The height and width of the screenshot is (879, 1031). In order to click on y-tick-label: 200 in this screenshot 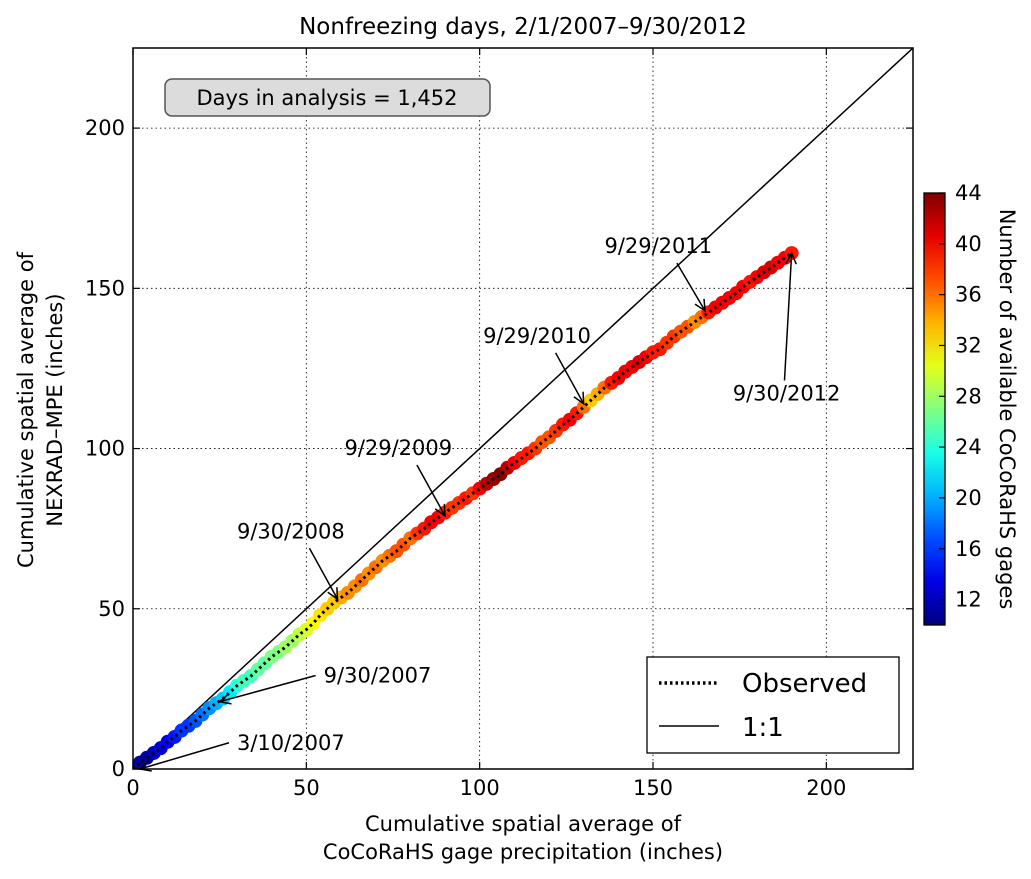, I will do `click(105, 128)`.